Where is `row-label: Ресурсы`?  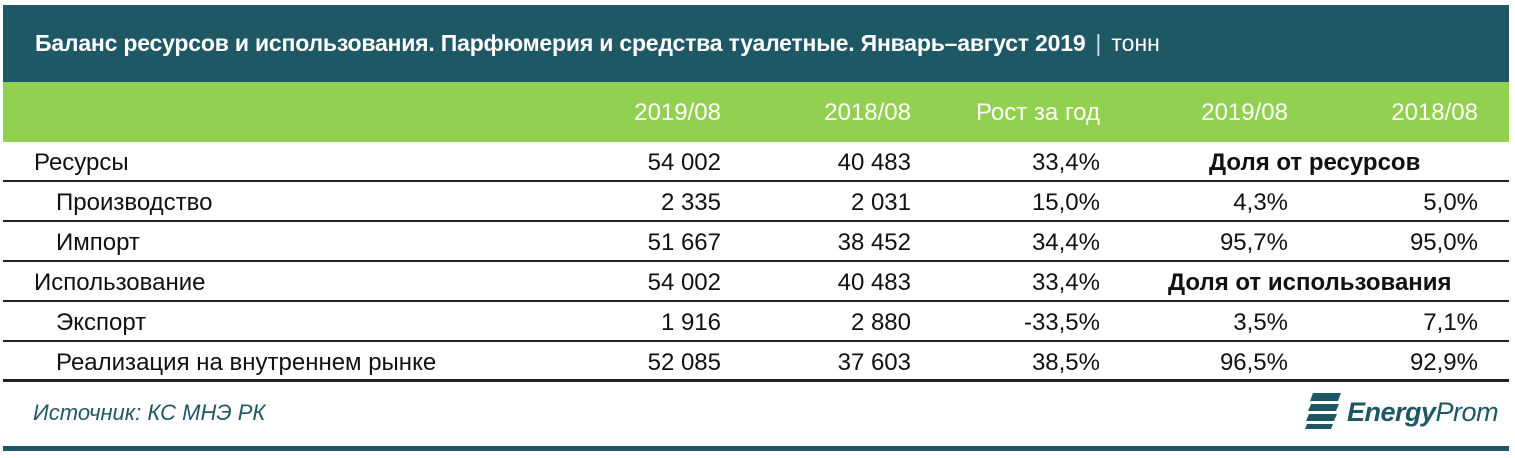 row-label: Ресурсы is located at coordinates (81, 162).